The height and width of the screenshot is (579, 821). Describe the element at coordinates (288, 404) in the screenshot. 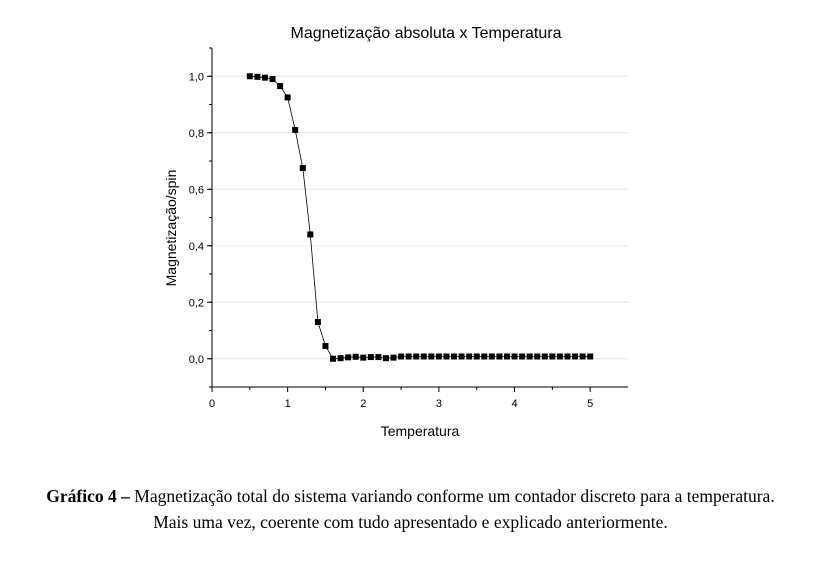

I see `x-tick-label: 1` at that location.